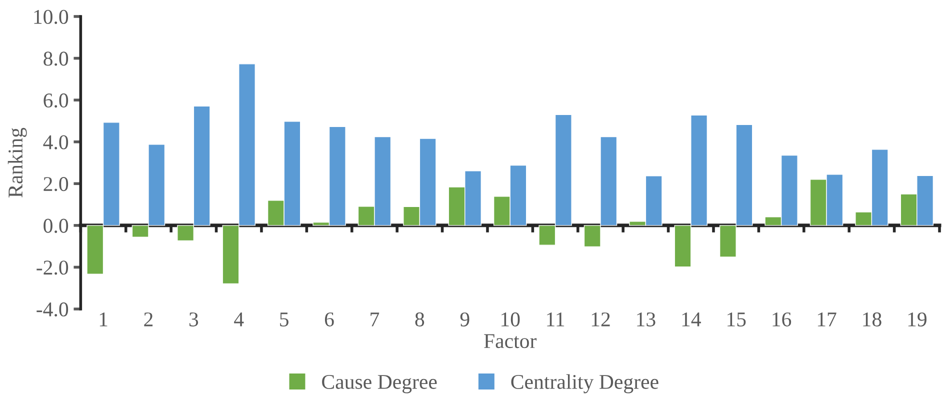 Image resolution: width=949 pixels, height=412 pixels. Describe the element at coordinates (148, 319) in the screenshot. I see `x-tick-label: 2` at that location.